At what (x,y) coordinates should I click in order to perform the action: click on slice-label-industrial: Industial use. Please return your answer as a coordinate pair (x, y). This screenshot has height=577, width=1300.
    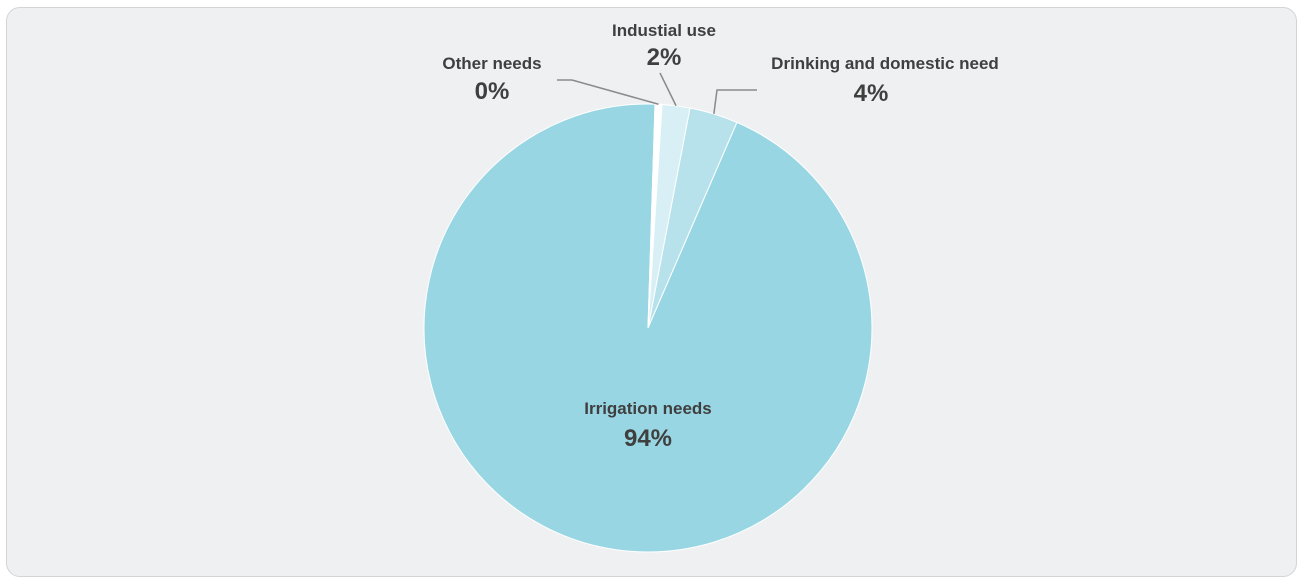
    Looking at the image, I should click on (664, 30).